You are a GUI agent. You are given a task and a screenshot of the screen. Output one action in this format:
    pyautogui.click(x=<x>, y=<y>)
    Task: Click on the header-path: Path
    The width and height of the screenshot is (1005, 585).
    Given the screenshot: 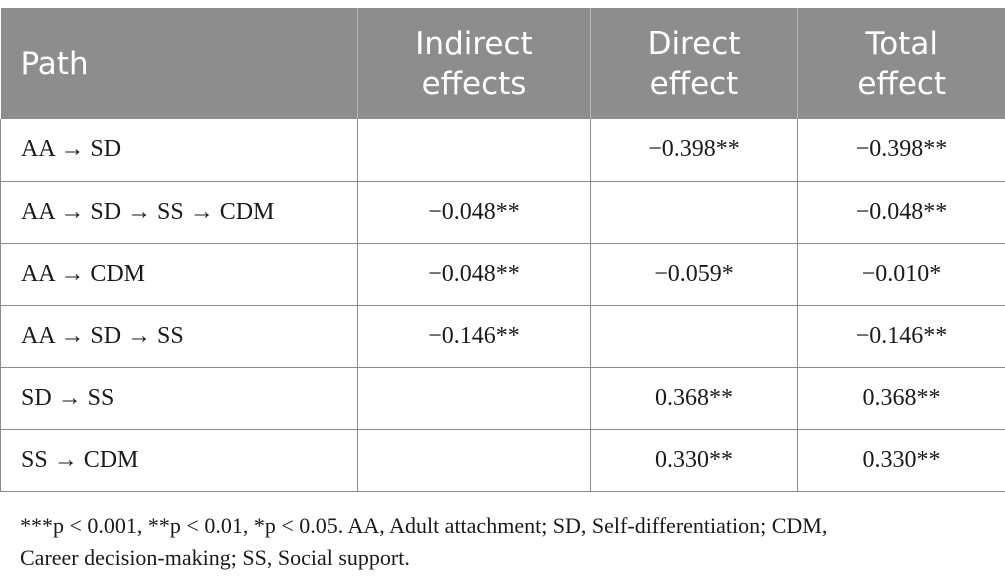 What is the action you would take?
    pyautogui.click(x=179, y=63)
    